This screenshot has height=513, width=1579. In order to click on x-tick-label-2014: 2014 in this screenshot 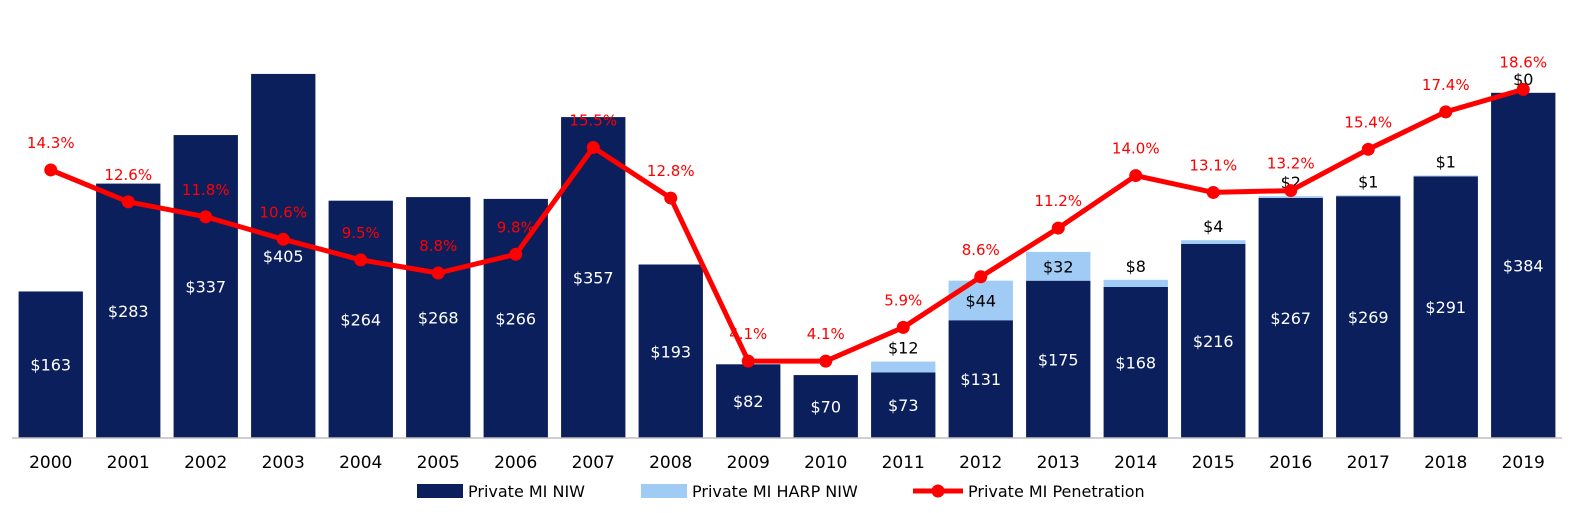, I will do `click(1135, 463)`.